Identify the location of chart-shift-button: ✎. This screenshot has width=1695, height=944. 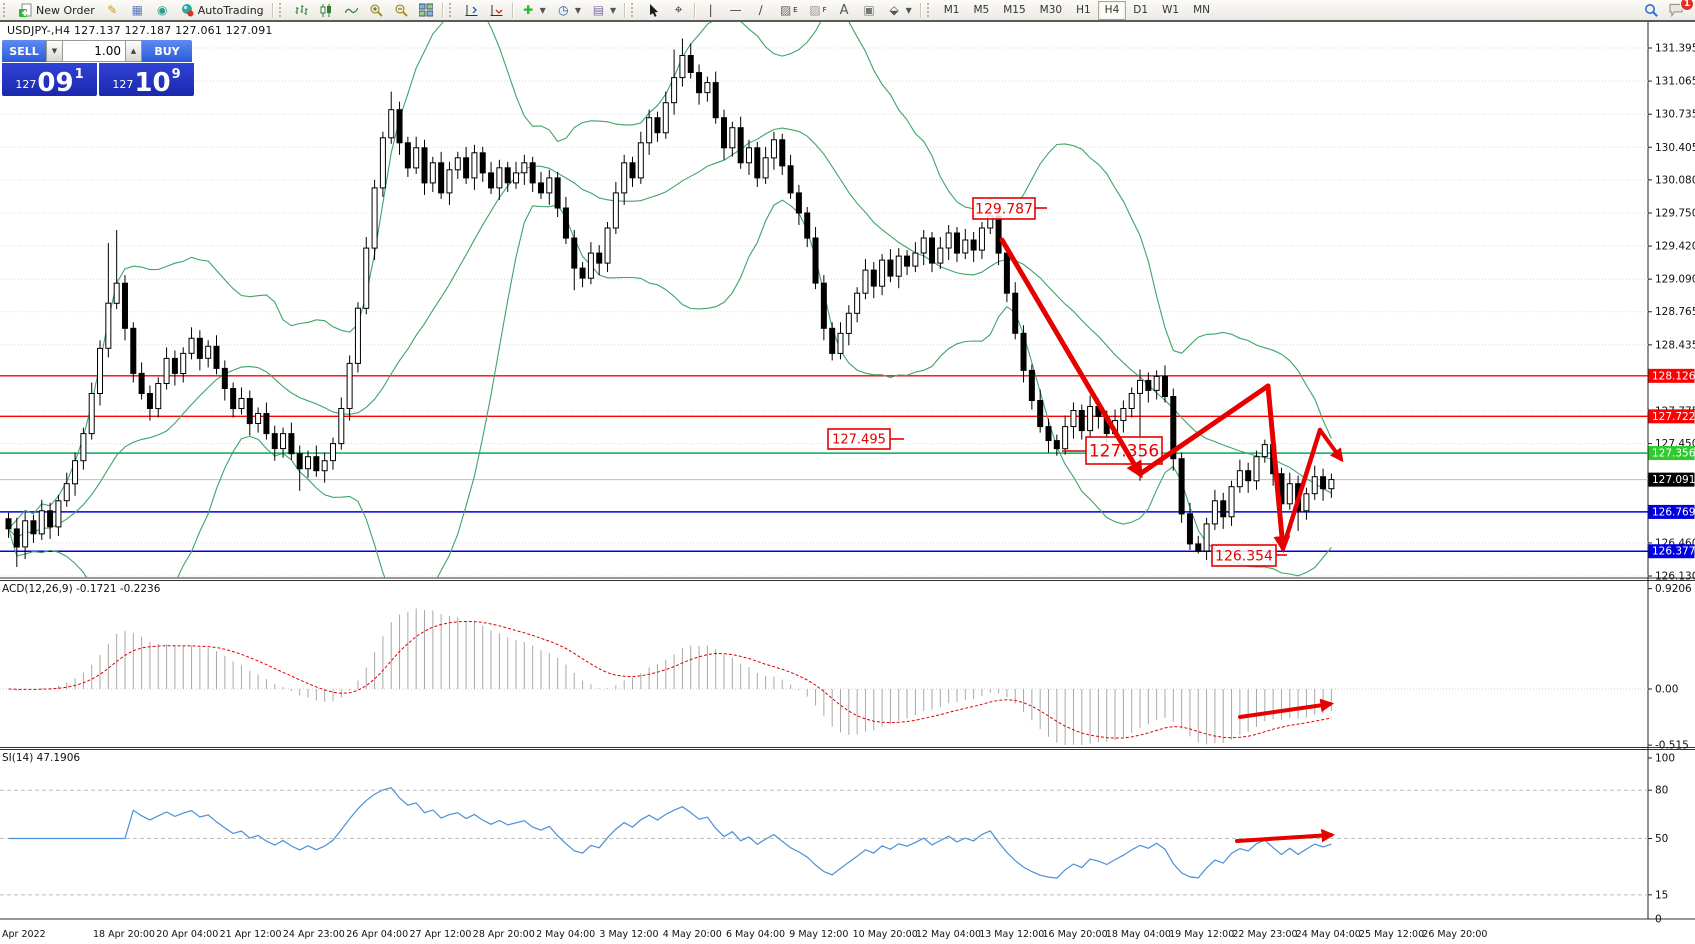
(112, 10).